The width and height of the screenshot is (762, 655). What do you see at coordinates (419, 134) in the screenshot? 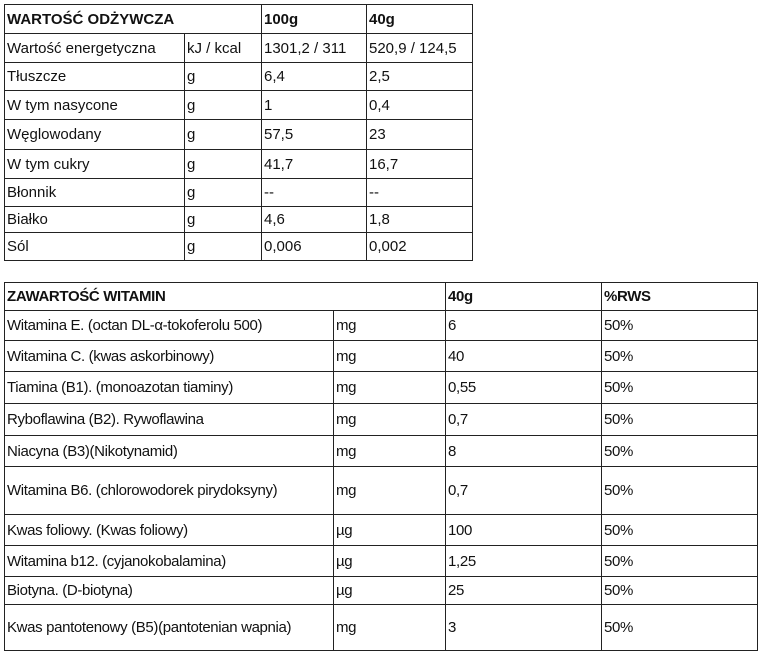
I see `table-cell: 23` at bounding box center [419, 134].